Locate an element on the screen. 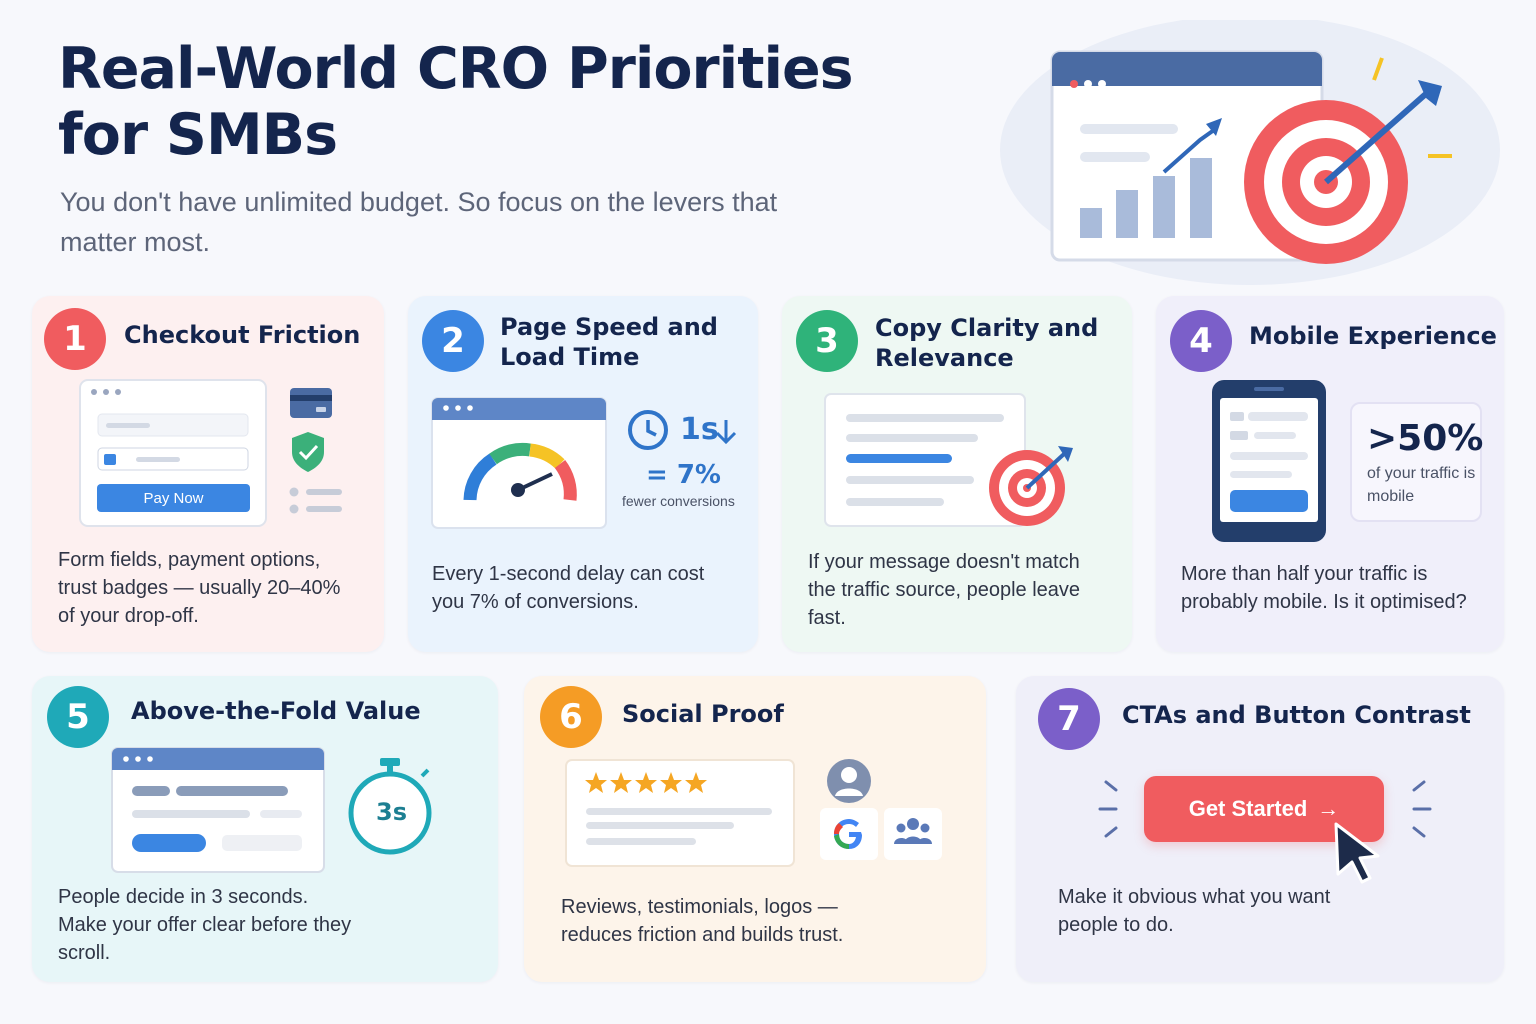 The height and width of the screenshot is (1024, 1536). hero-illustration is located at coordinates (1250, 152).